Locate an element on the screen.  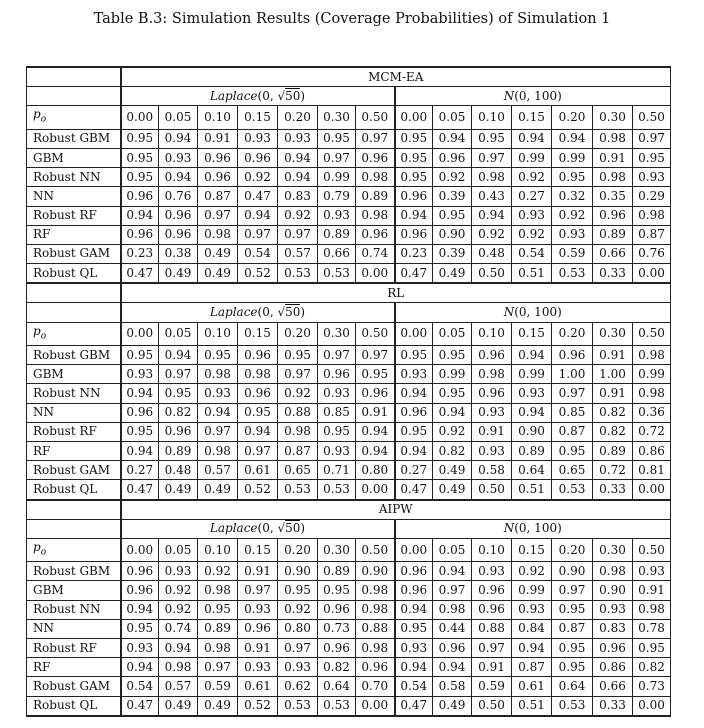
p-value-cell: 0.10 is located at coordinates (491, 117).